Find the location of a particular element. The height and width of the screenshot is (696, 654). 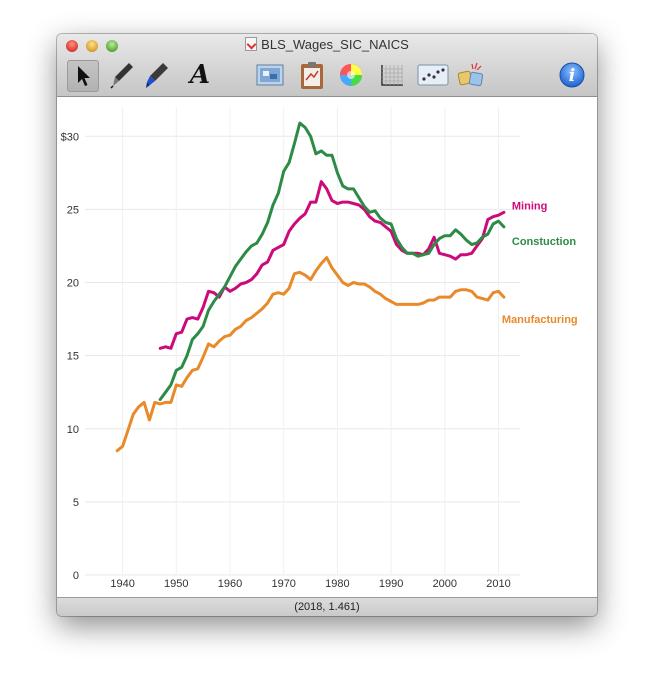

shapes-tool-icon is located at coordinates (470, 74).